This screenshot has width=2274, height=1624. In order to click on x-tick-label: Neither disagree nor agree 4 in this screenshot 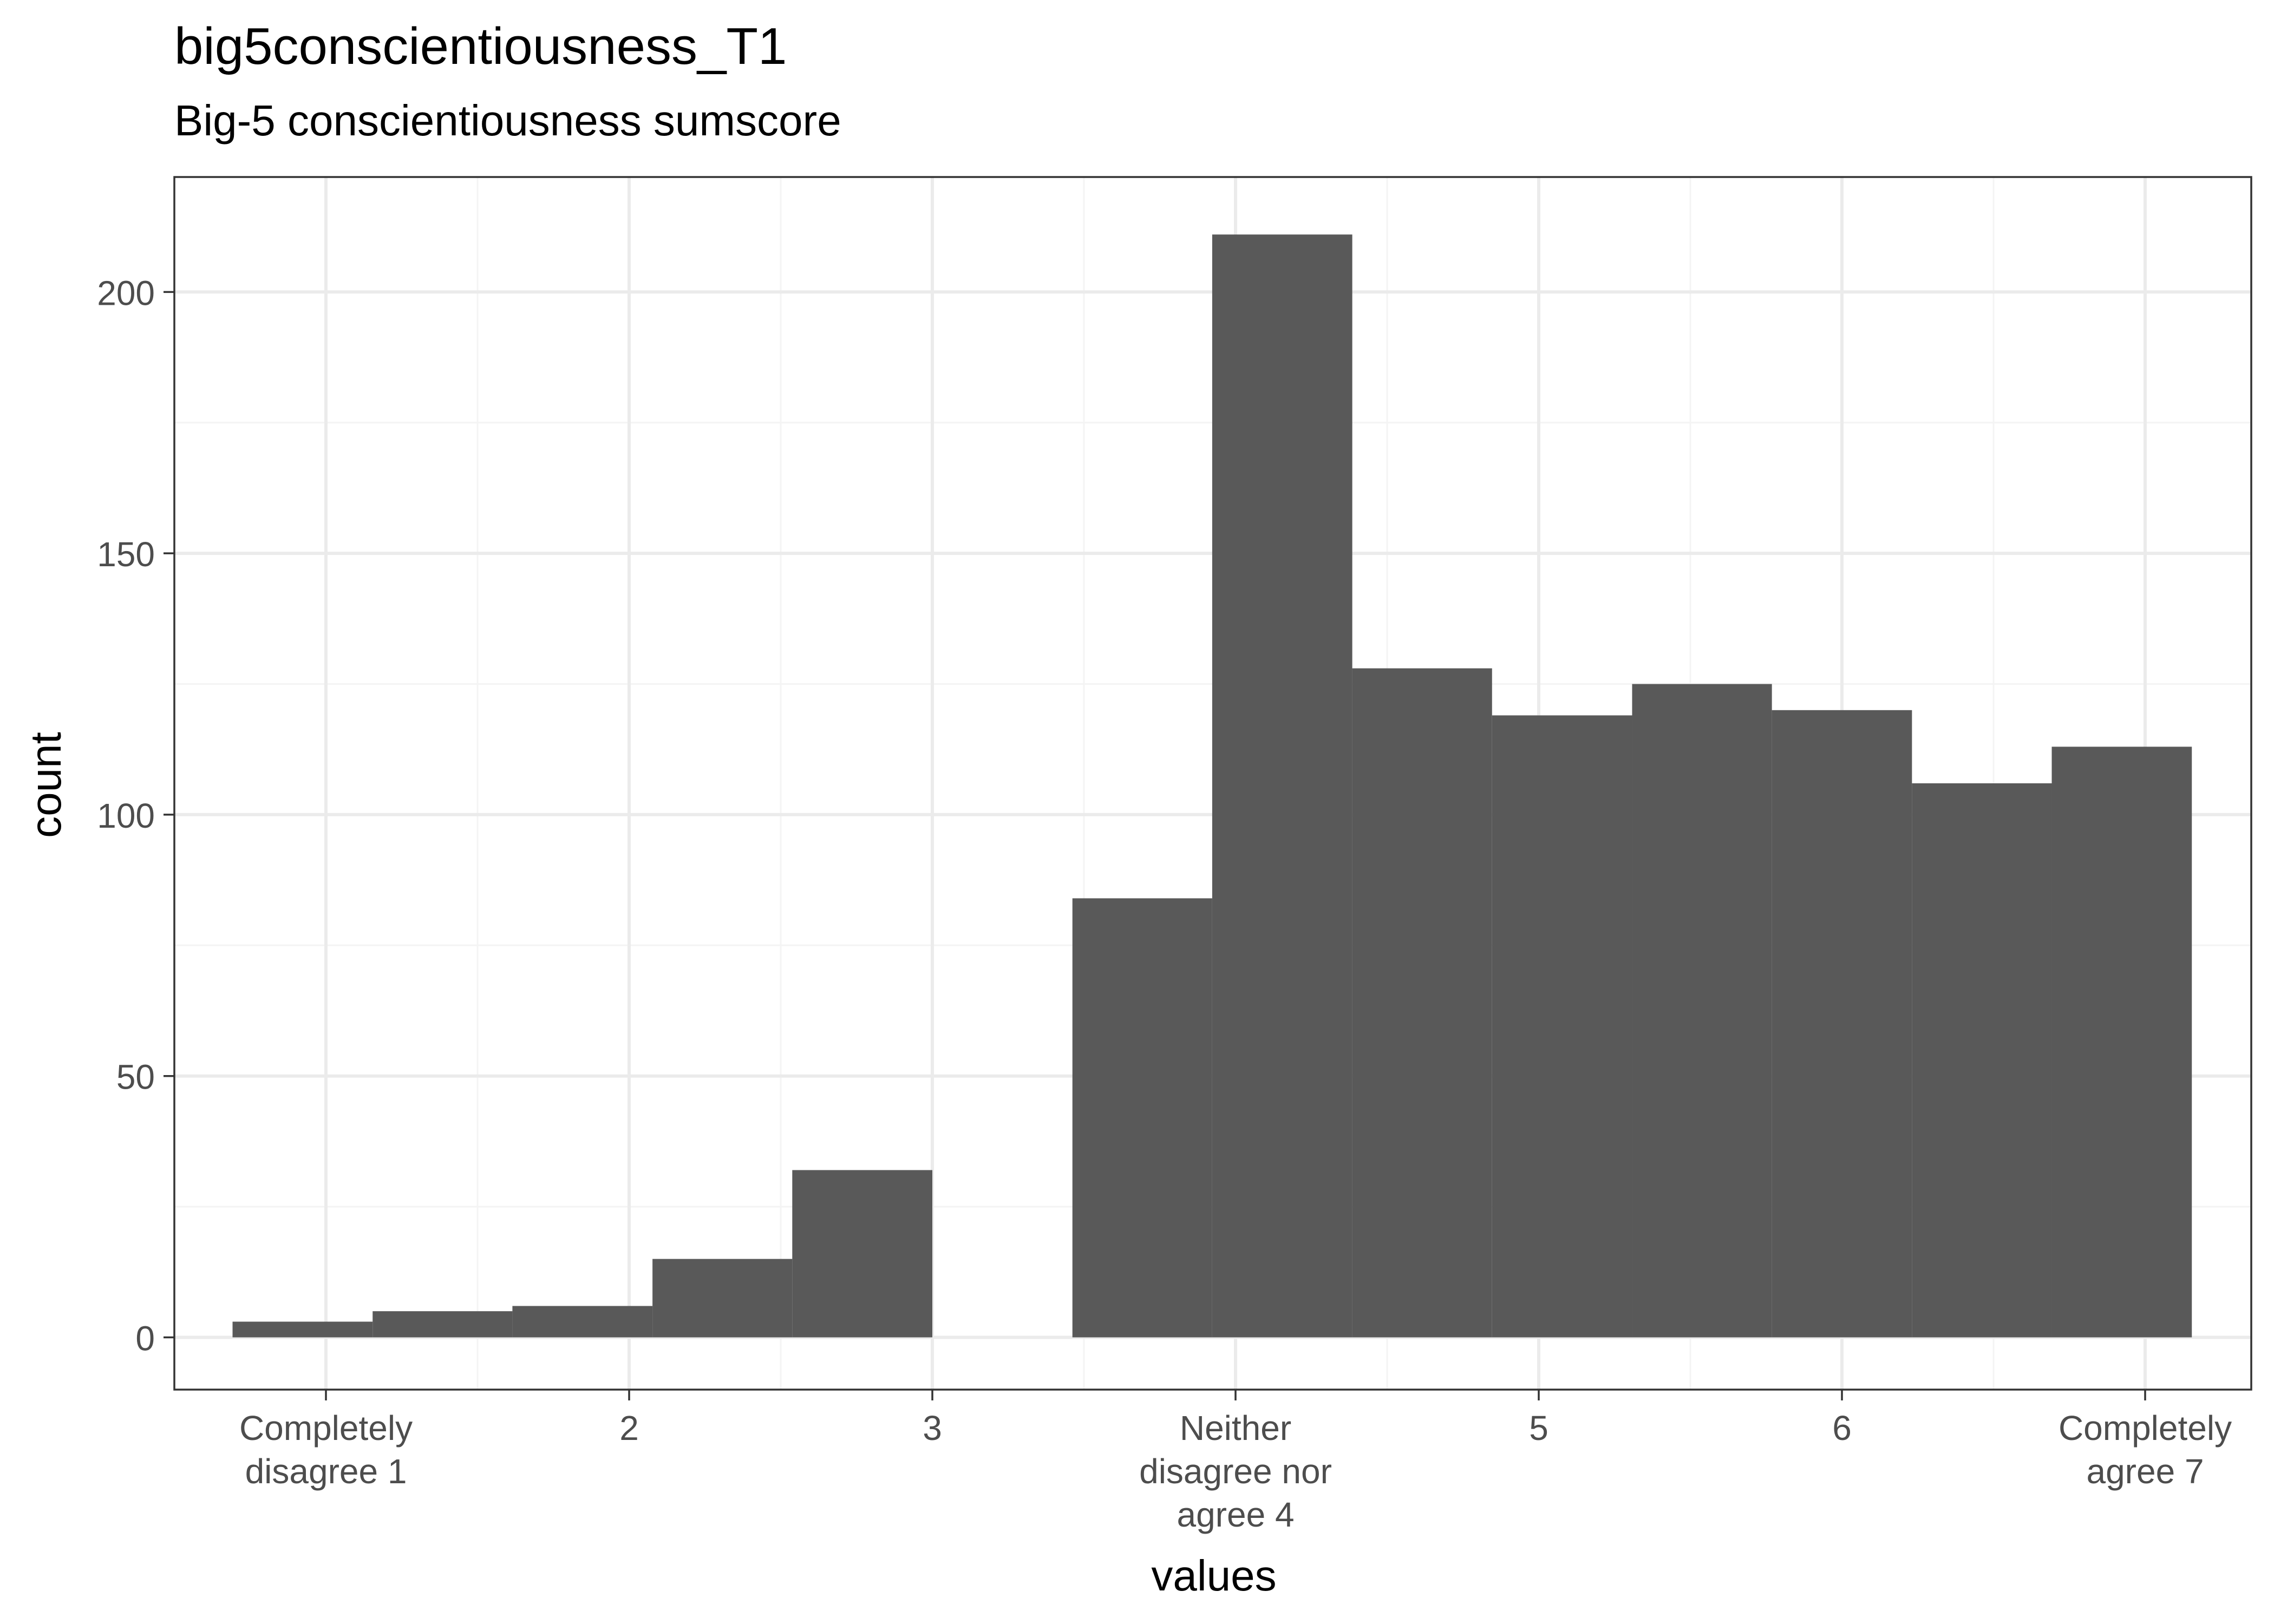, I will do `click(1236, 1472)`.